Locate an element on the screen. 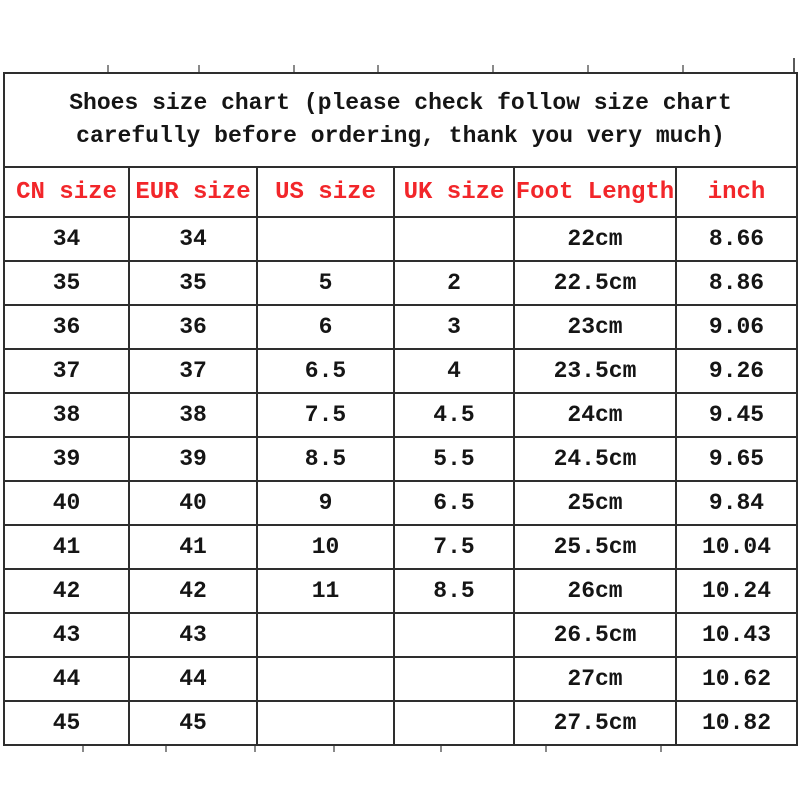 This screenshot has height=800, width=800. table-row: 44 44 27cm 10.62 is located at coordinates (401, 679).